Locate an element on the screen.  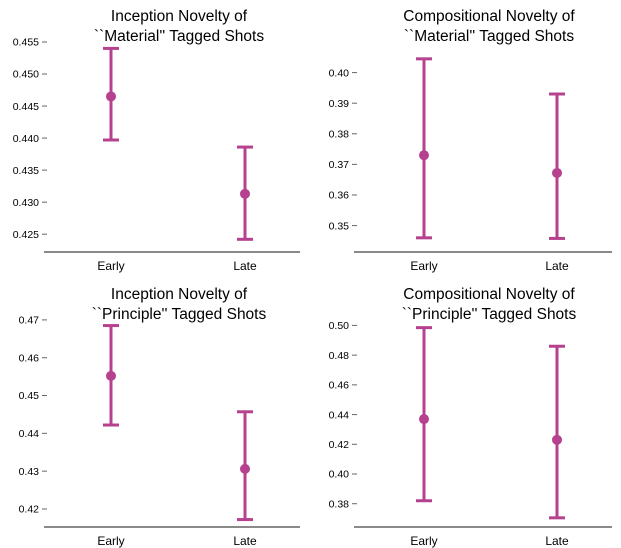
y-tick-label: 0.455 is located at coordinates (26, 43).